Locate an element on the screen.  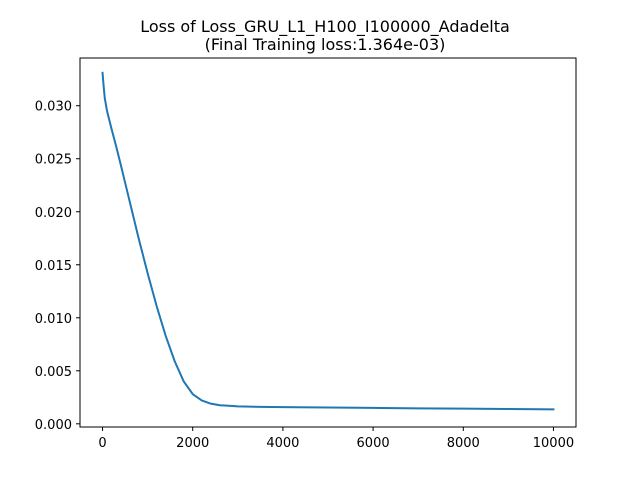
x-tick-label: 10000 is located at coordinates (553, 443).